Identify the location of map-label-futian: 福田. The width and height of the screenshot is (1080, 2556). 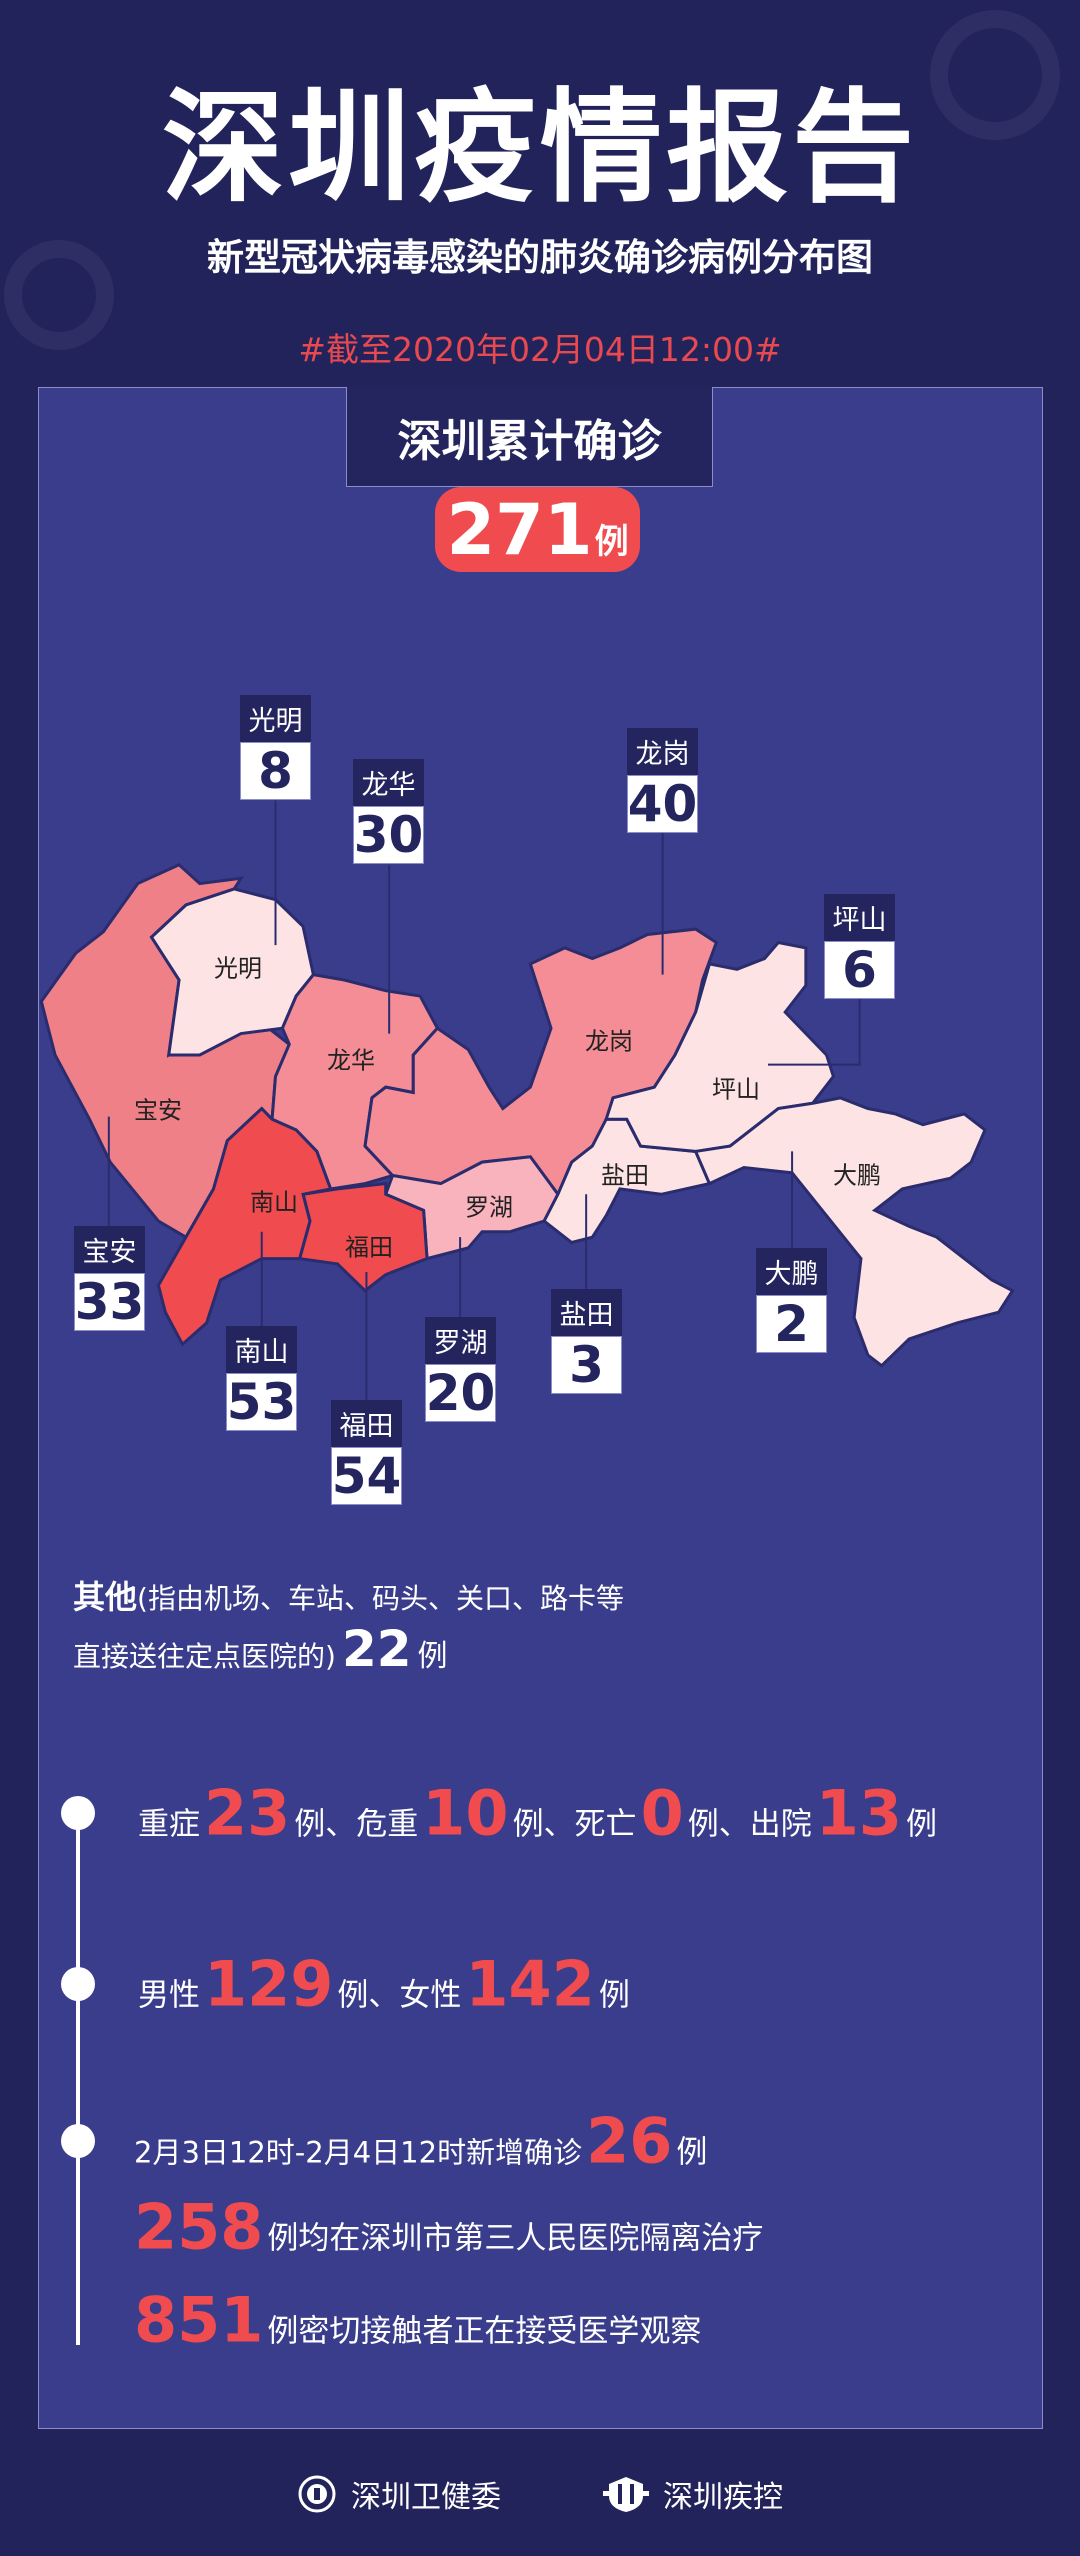
(369, 1247).